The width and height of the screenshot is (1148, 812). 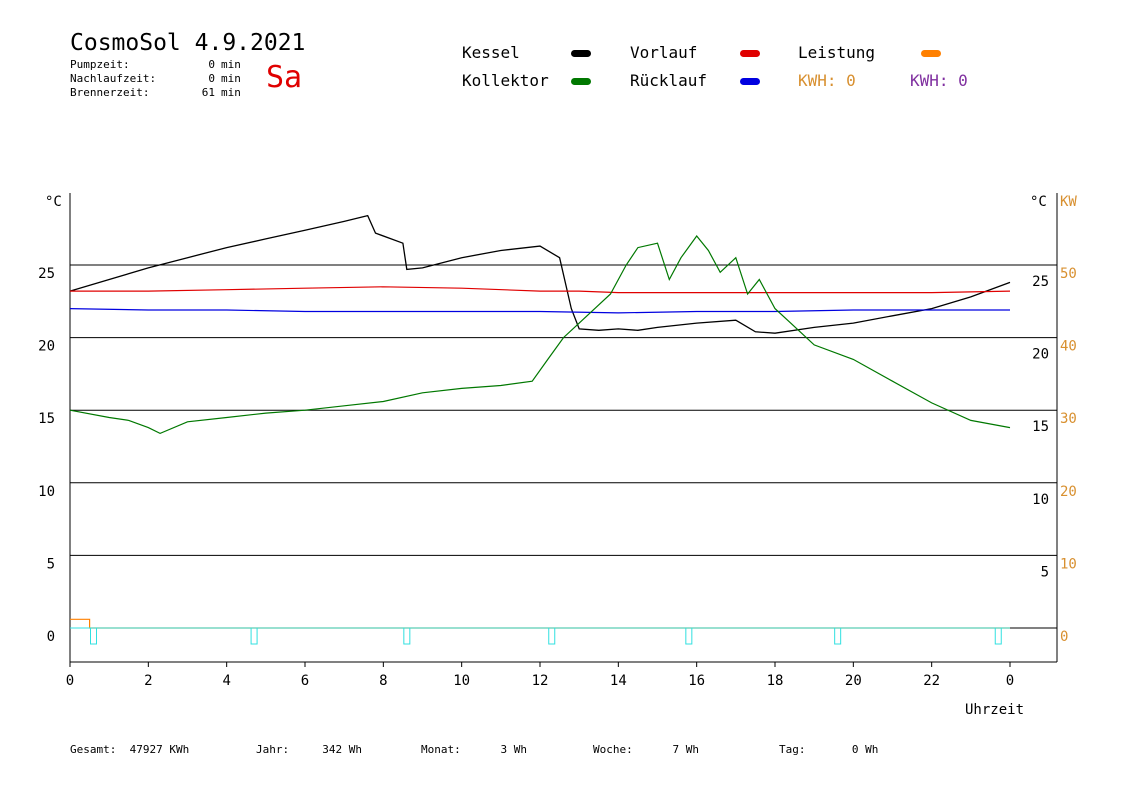 What do you see at coordinates (226, 681) in the screenshot?
I see `x-tick-label: 4` at bounding box center [226, 681].